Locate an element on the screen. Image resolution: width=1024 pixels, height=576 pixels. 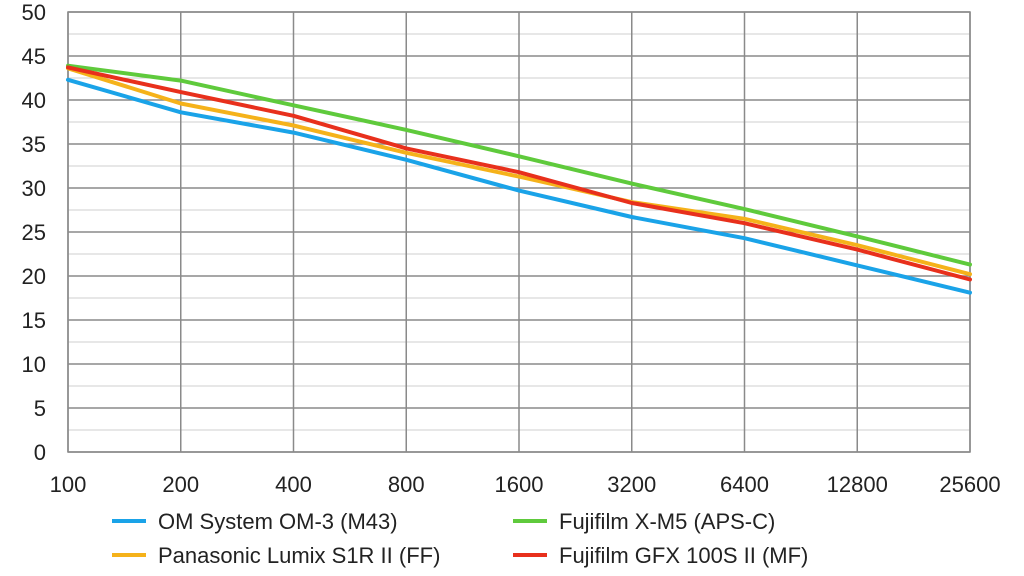
x-tick-label: 200 is located at coordinates (180, 484).